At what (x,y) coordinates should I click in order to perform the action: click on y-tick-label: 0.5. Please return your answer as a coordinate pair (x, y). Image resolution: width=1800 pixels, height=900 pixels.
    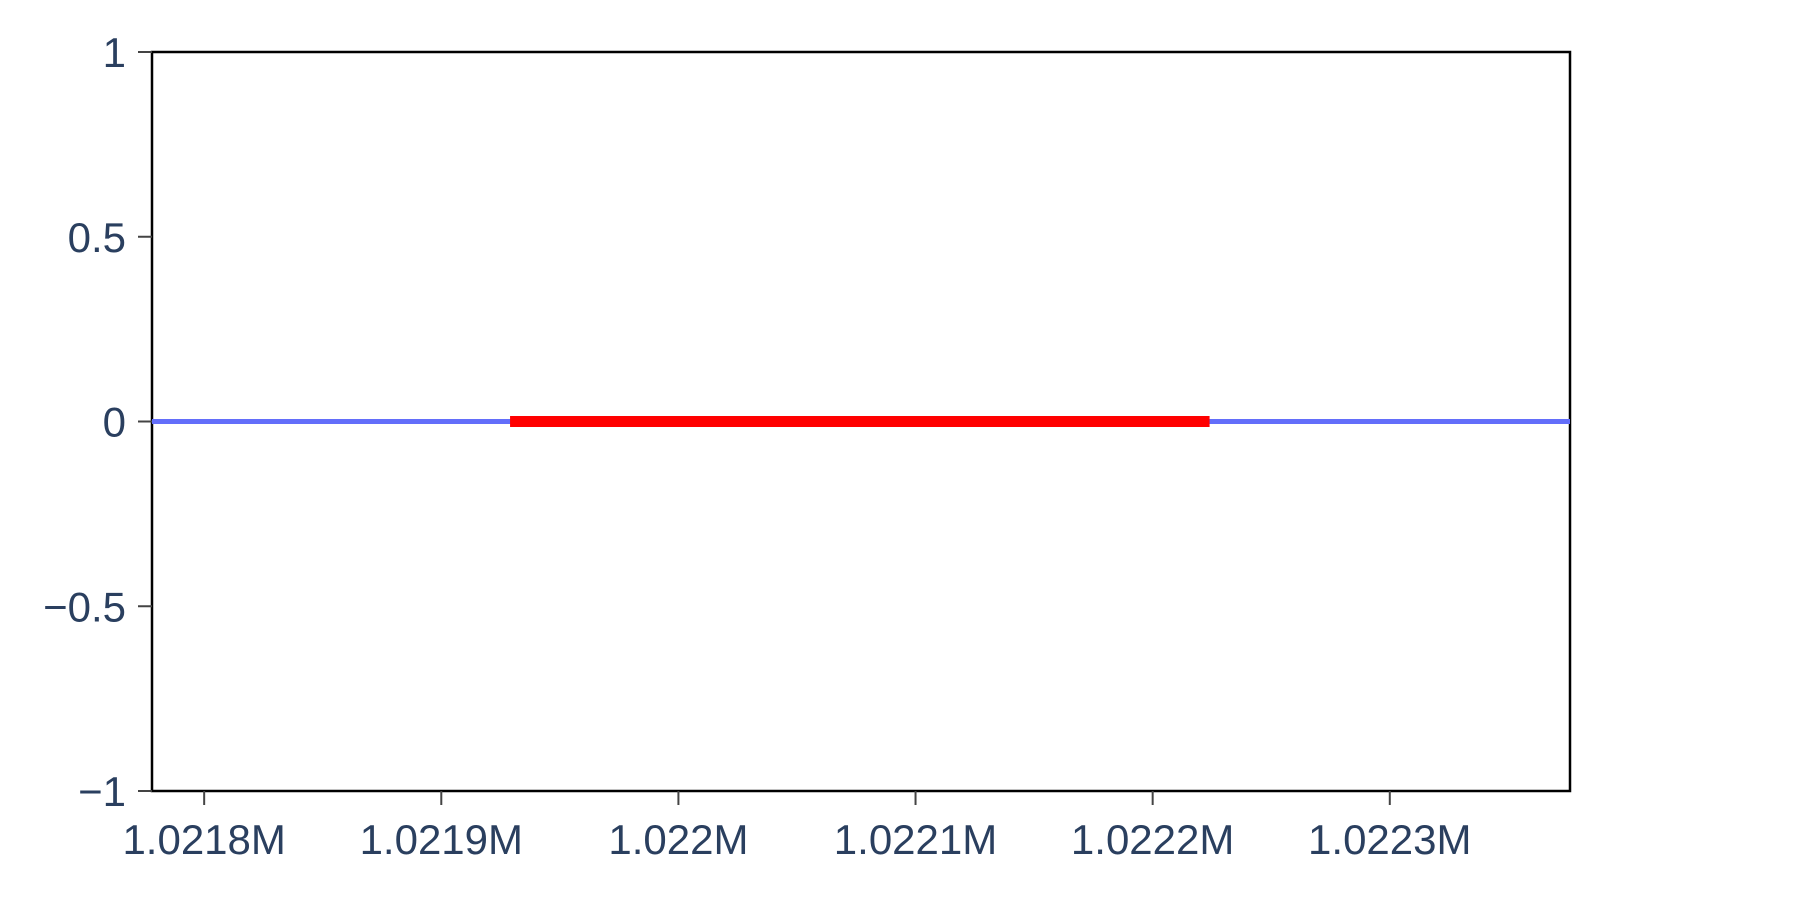
    Looking at the image, I should click on (97, 237).